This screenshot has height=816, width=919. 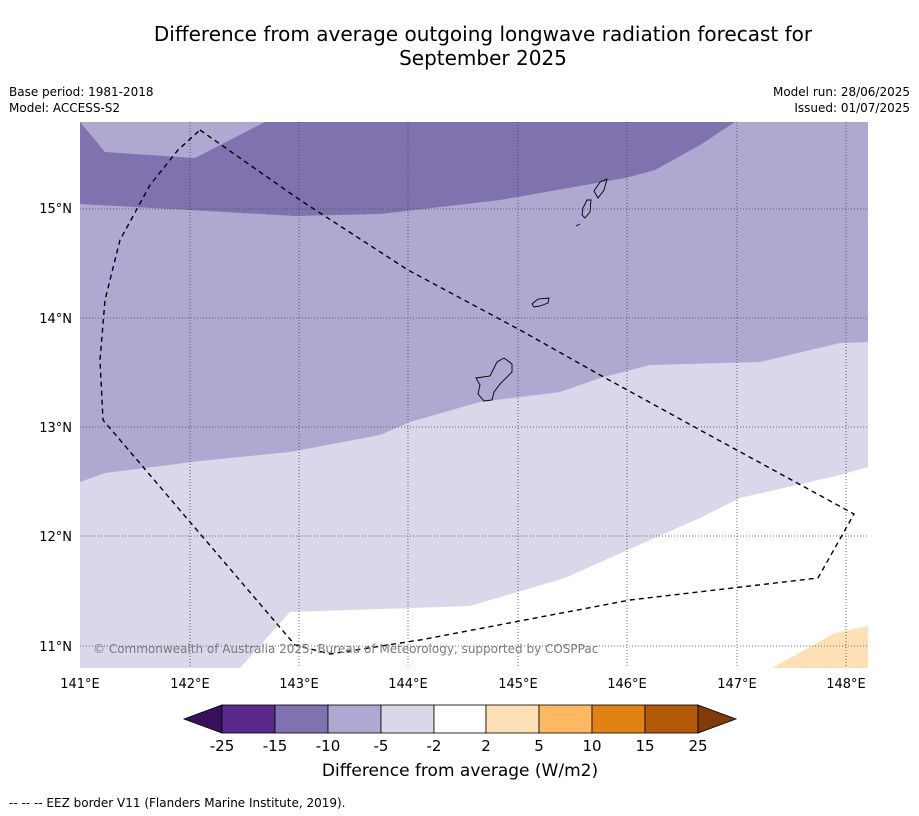 What do you see at coordinates (841, 100) in the screenshot?
I see `meta-right: Model run: 28/06/2025 Issued: 01/07/2025` at bounding box center [841, 100].